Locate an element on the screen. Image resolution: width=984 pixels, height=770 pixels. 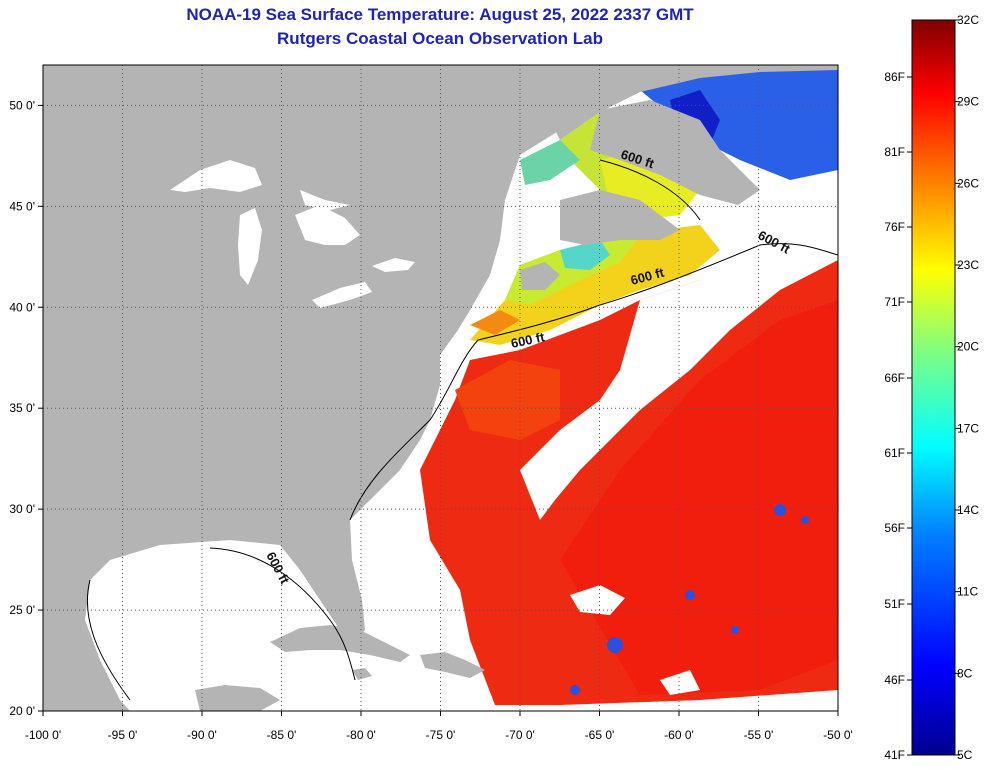
lat-tick-label: 30 0' is located at coordinates (22, 509).